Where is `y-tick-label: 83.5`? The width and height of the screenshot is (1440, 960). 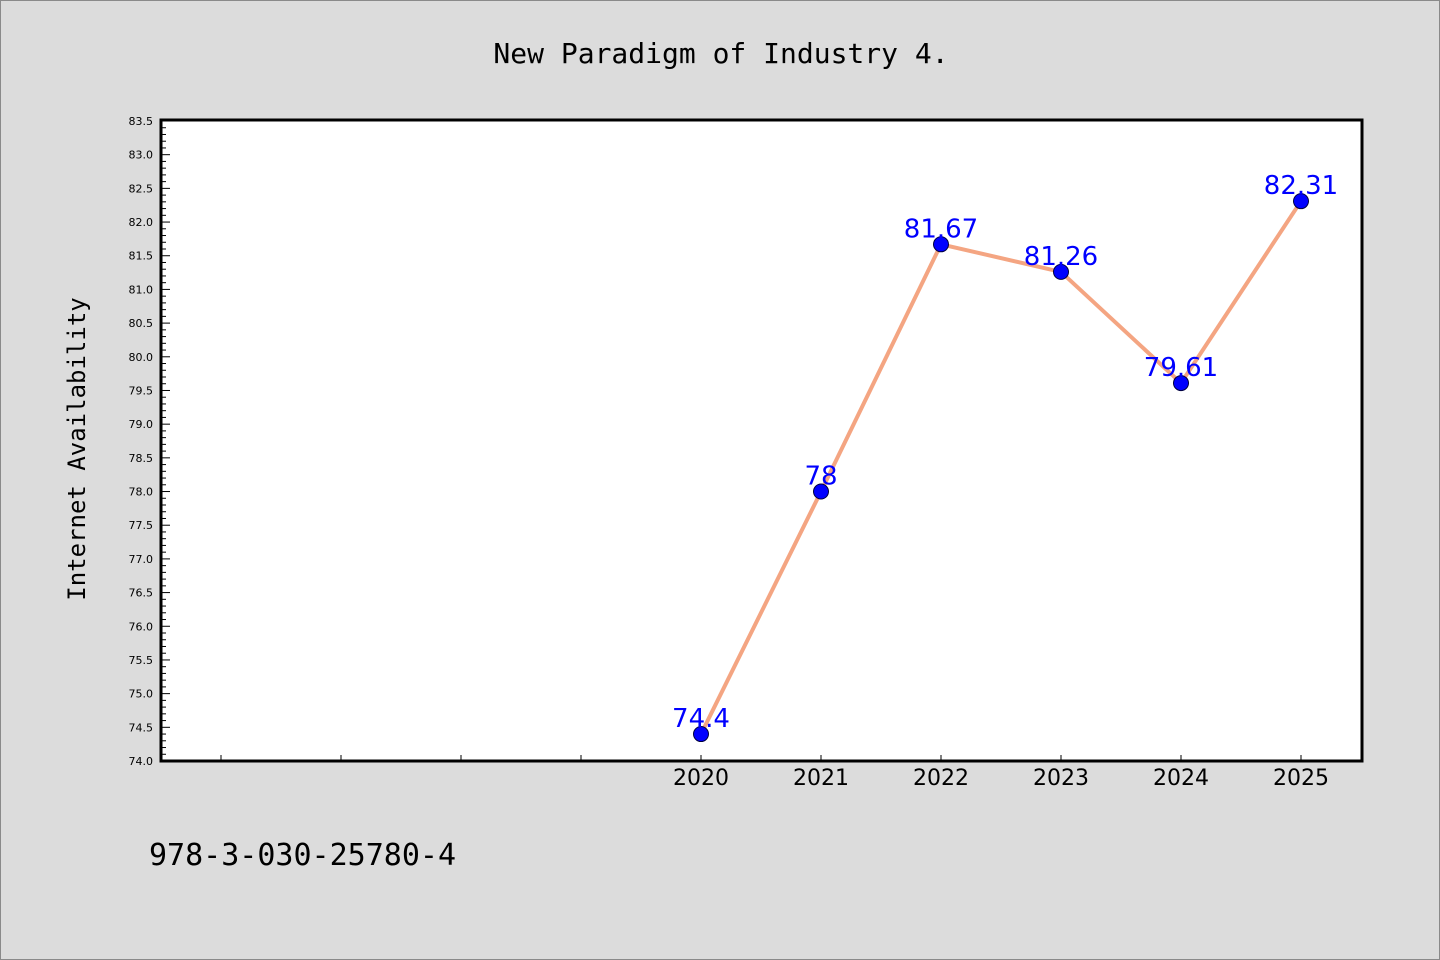 y-tick-label: 83.5 is located at coordinates (141, 121).